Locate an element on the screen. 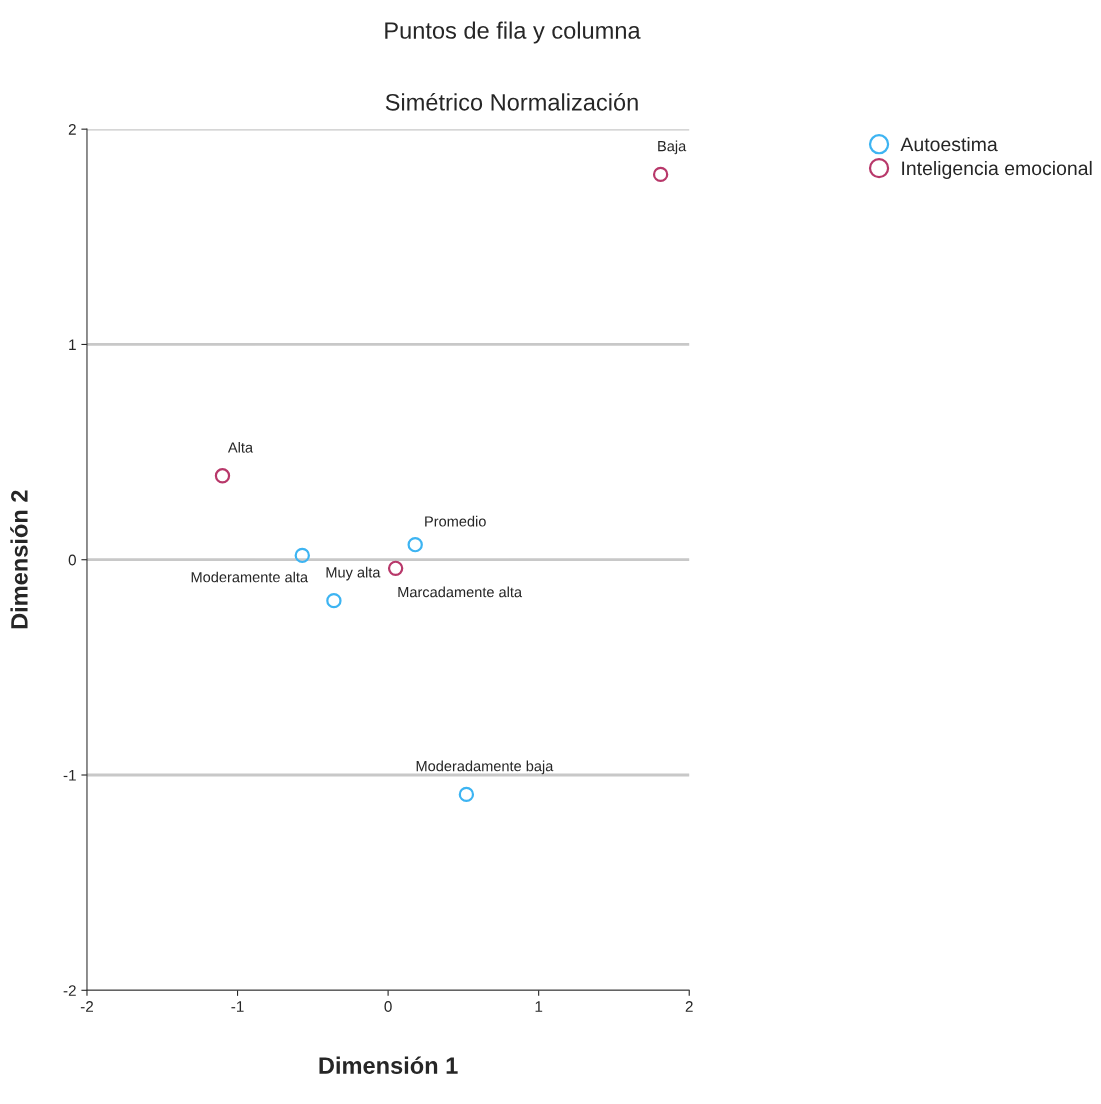 This screenshot has width=1101, height=1104. legend-label: Autoestima is located at coordinates (949, 144).